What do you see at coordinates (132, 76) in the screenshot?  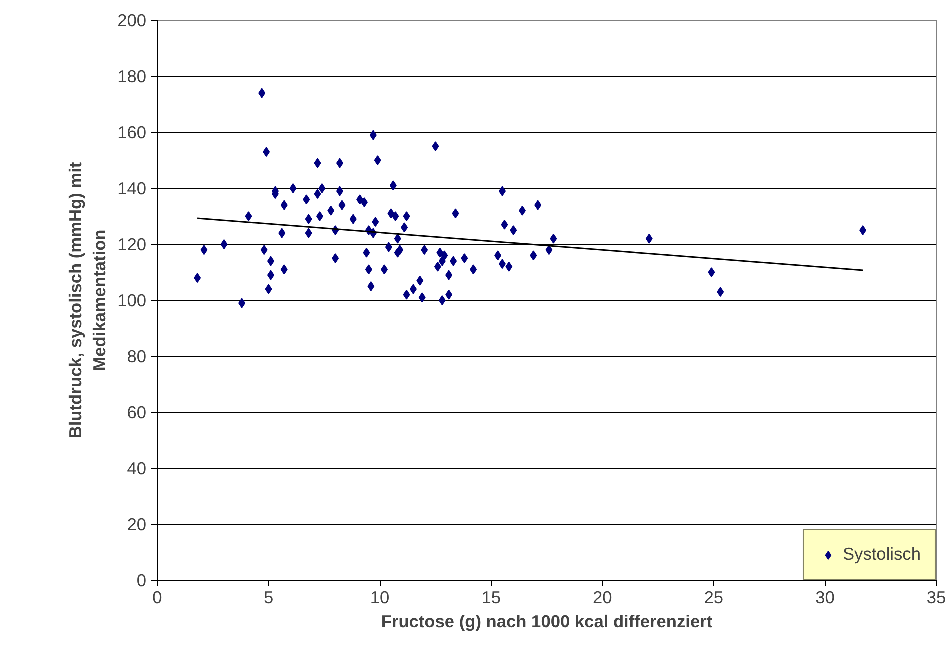 I see `y-tick-label: 180` at bounding box center [132, 76].